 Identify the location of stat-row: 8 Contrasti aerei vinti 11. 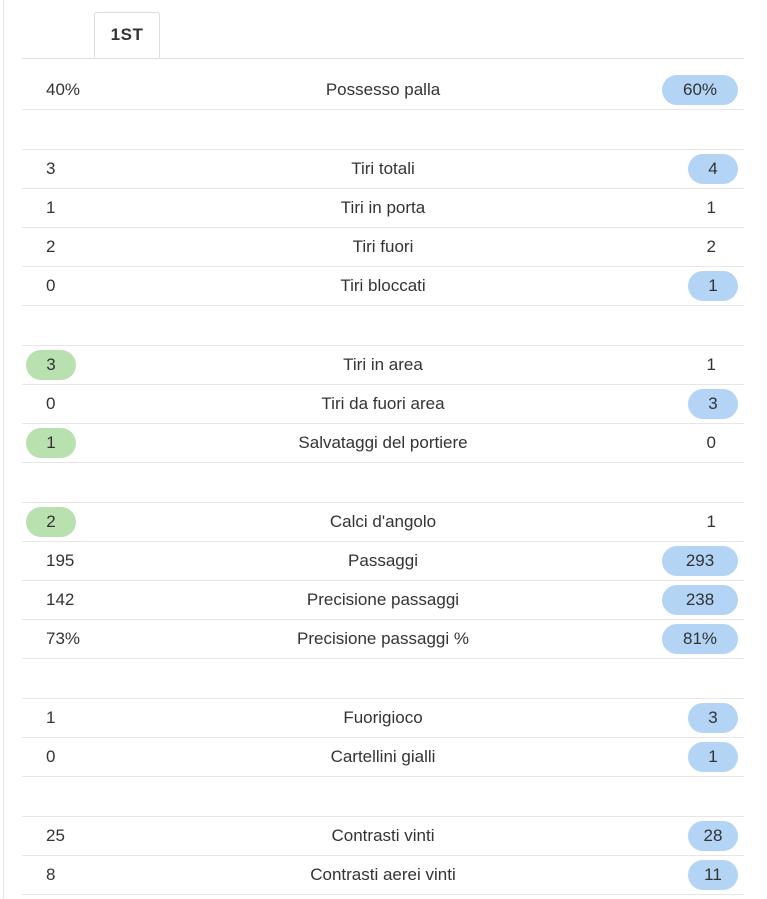
(383, 875).